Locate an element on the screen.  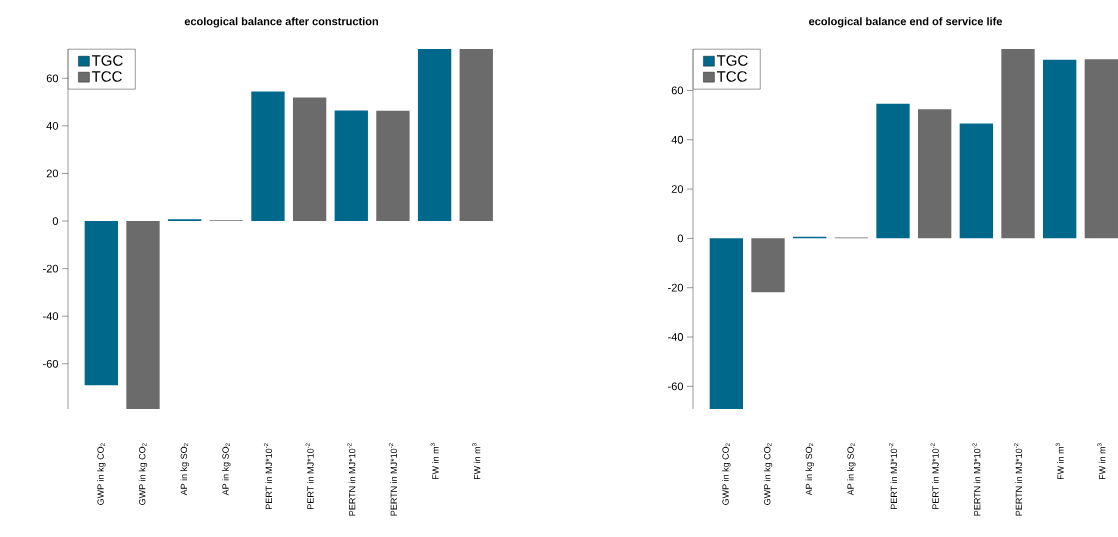
chart-title: ecological balance after construction is located at coordinates (281, 22).